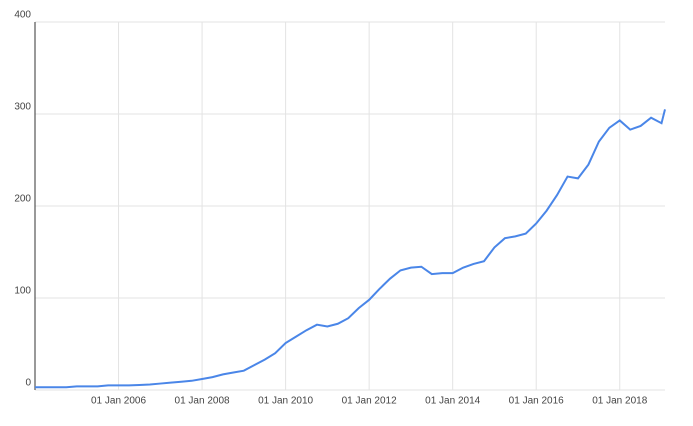 The width and height of the screenshot is (693, 426). What do you see at coordinates (28, 383) in the screenshot?
I see `y-tick-label: 0` at bounding box center [28, 383].